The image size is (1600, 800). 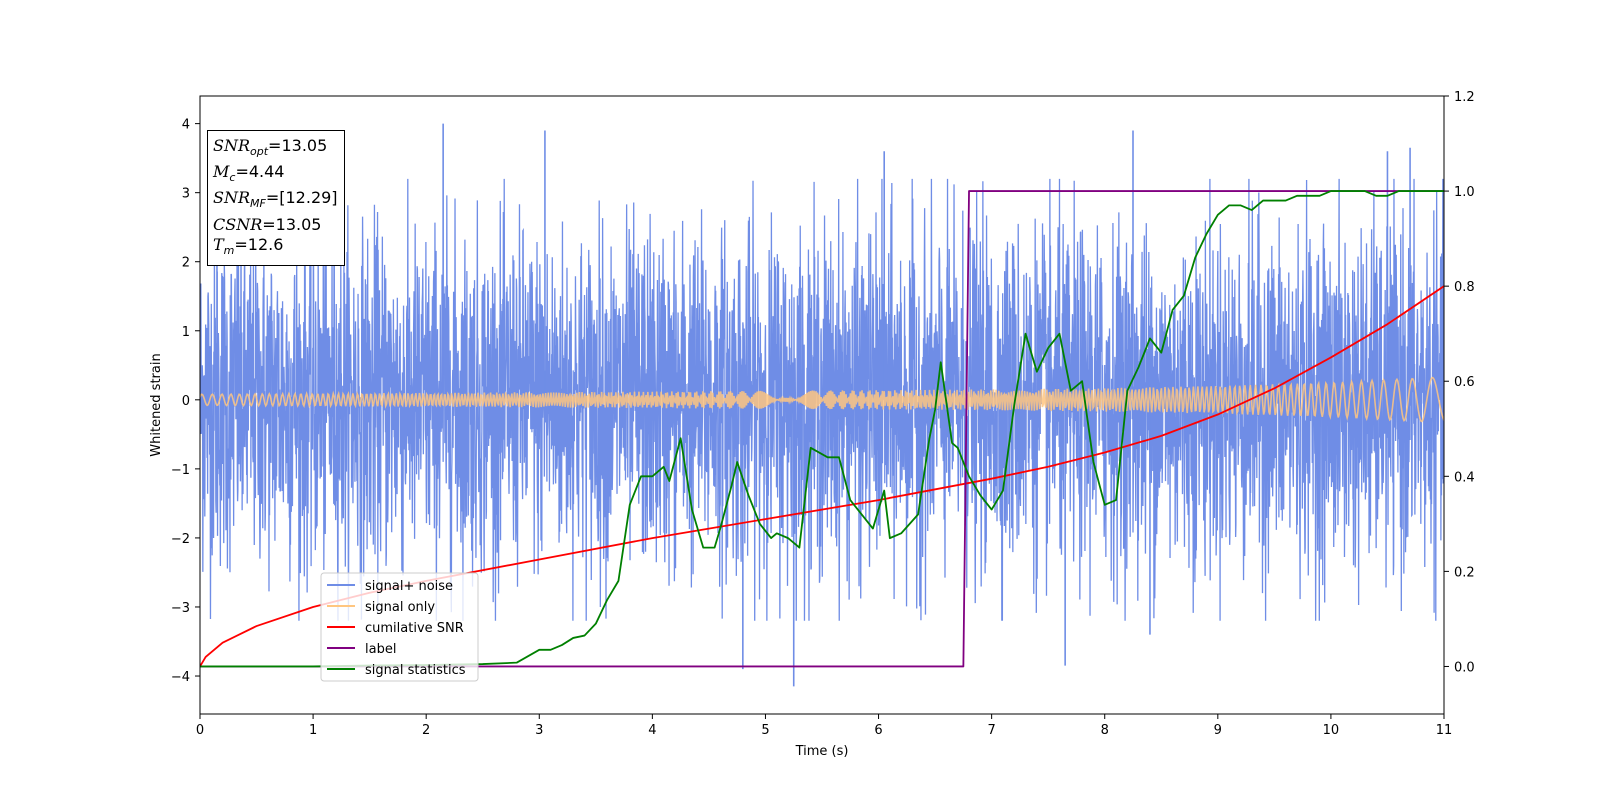 What do you see at coordinates (1218, 730) in the screenshot?
I see `x-tick-label: 9` at bounding box center [1218, 730].